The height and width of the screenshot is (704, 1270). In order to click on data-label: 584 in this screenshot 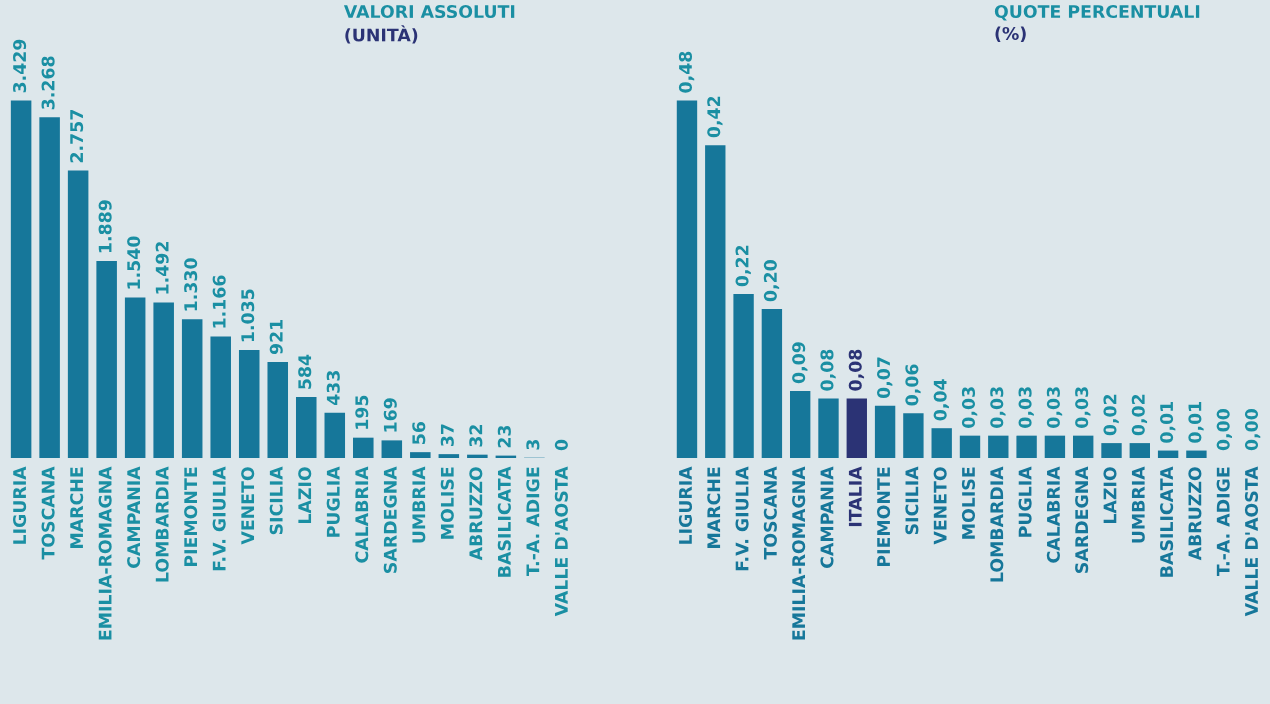, I will do `click(305, 371)`.